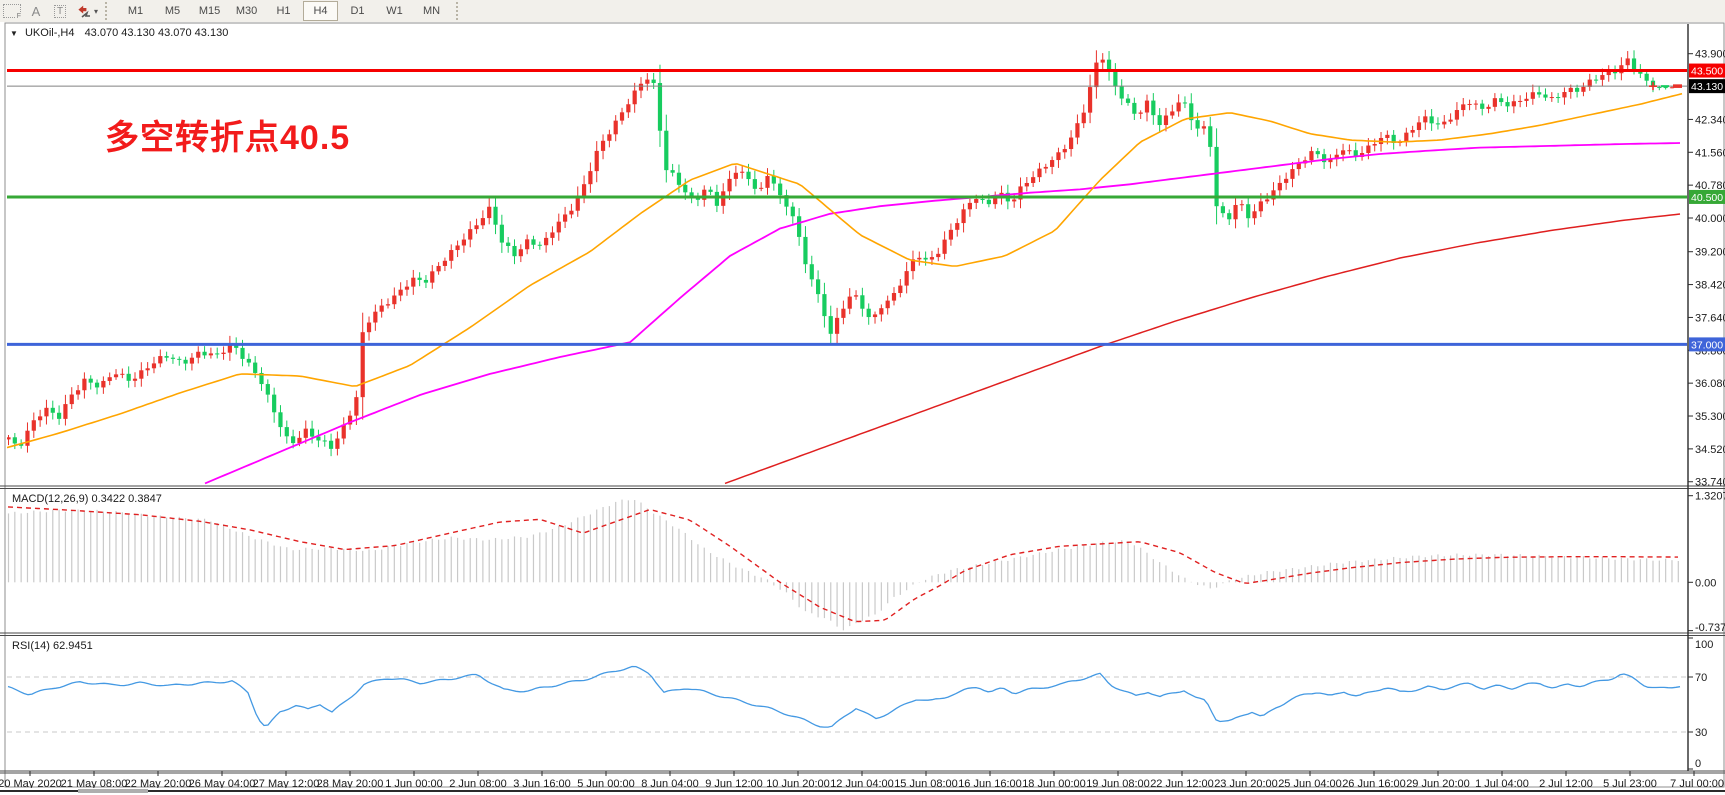 Image resolution: width=1725 pixels, height=795 pixels. I want to click on time-axis-label: 12 Jun 04:00, so click(862, 783).